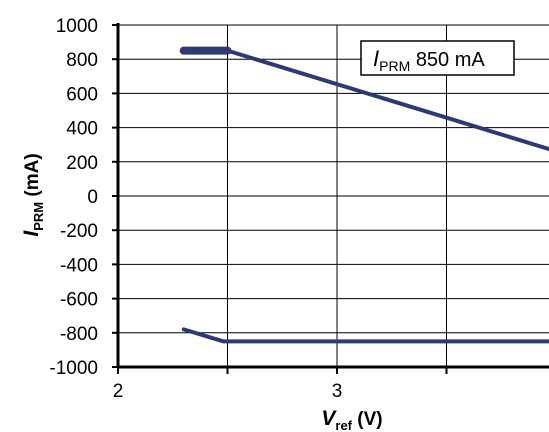 Image resolution: width=549 pixels, height=432 pixels. Describe the element at coordinates (329, 418) in the screenshot. I see `x-axis-symbol: V` at that location.